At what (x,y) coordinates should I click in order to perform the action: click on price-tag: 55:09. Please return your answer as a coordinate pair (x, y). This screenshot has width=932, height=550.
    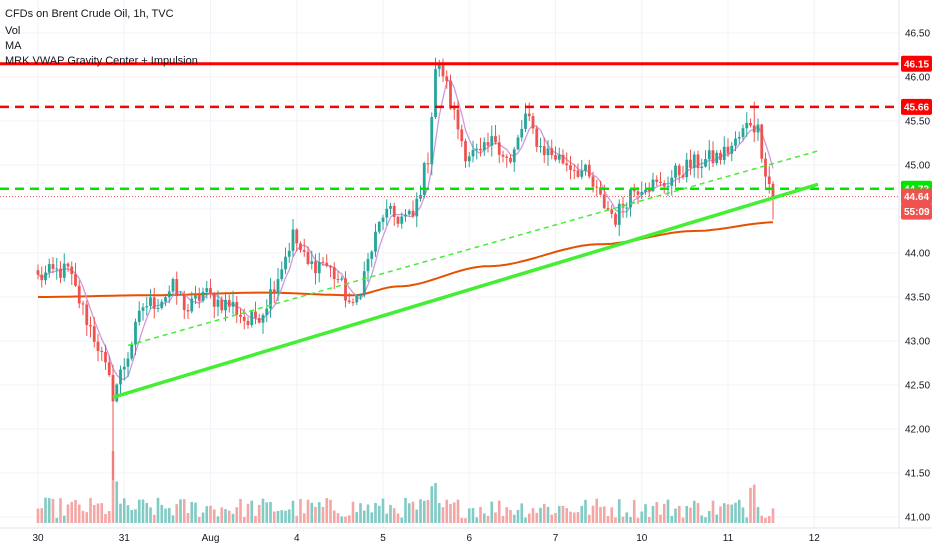
    Looking at the image, I should click on (916, 211).